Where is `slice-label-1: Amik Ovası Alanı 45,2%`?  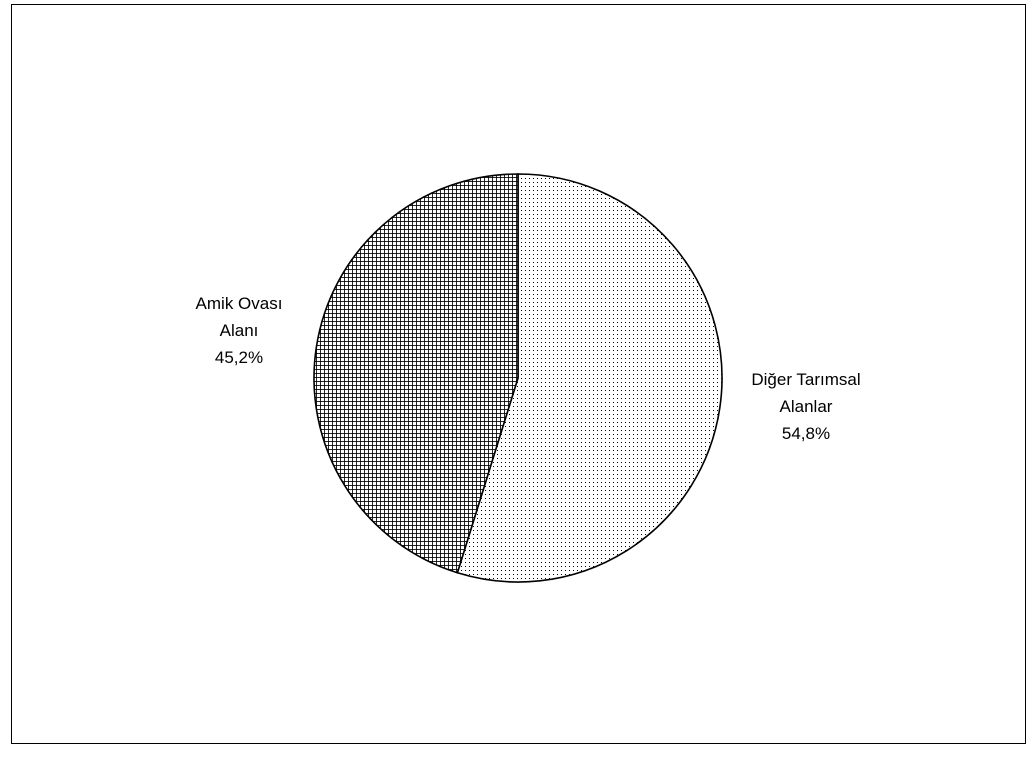 slice-label-1: Amik Ovası Alanı 45,2% is located at coordinates (239, 330).